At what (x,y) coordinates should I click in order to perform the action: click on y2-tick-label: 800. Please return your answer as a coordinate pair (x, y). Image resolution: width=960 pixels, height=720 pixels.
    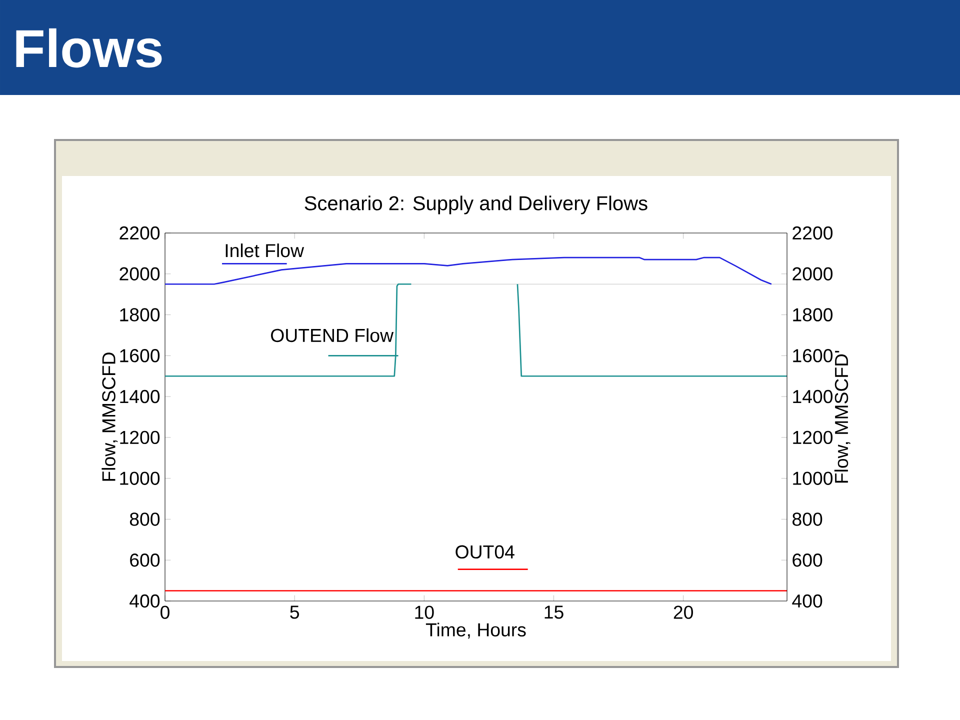
    Looking at the image, I should click on (807, 519).